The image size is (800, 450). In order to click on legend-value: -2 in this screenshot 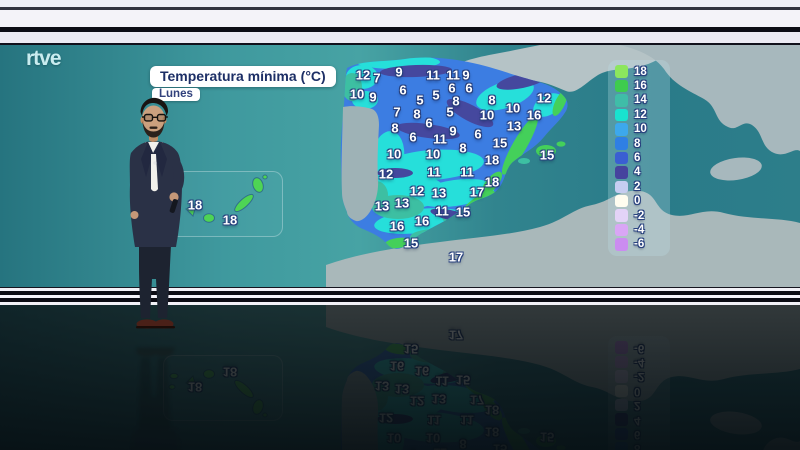, I will do `click(639, 215)`.